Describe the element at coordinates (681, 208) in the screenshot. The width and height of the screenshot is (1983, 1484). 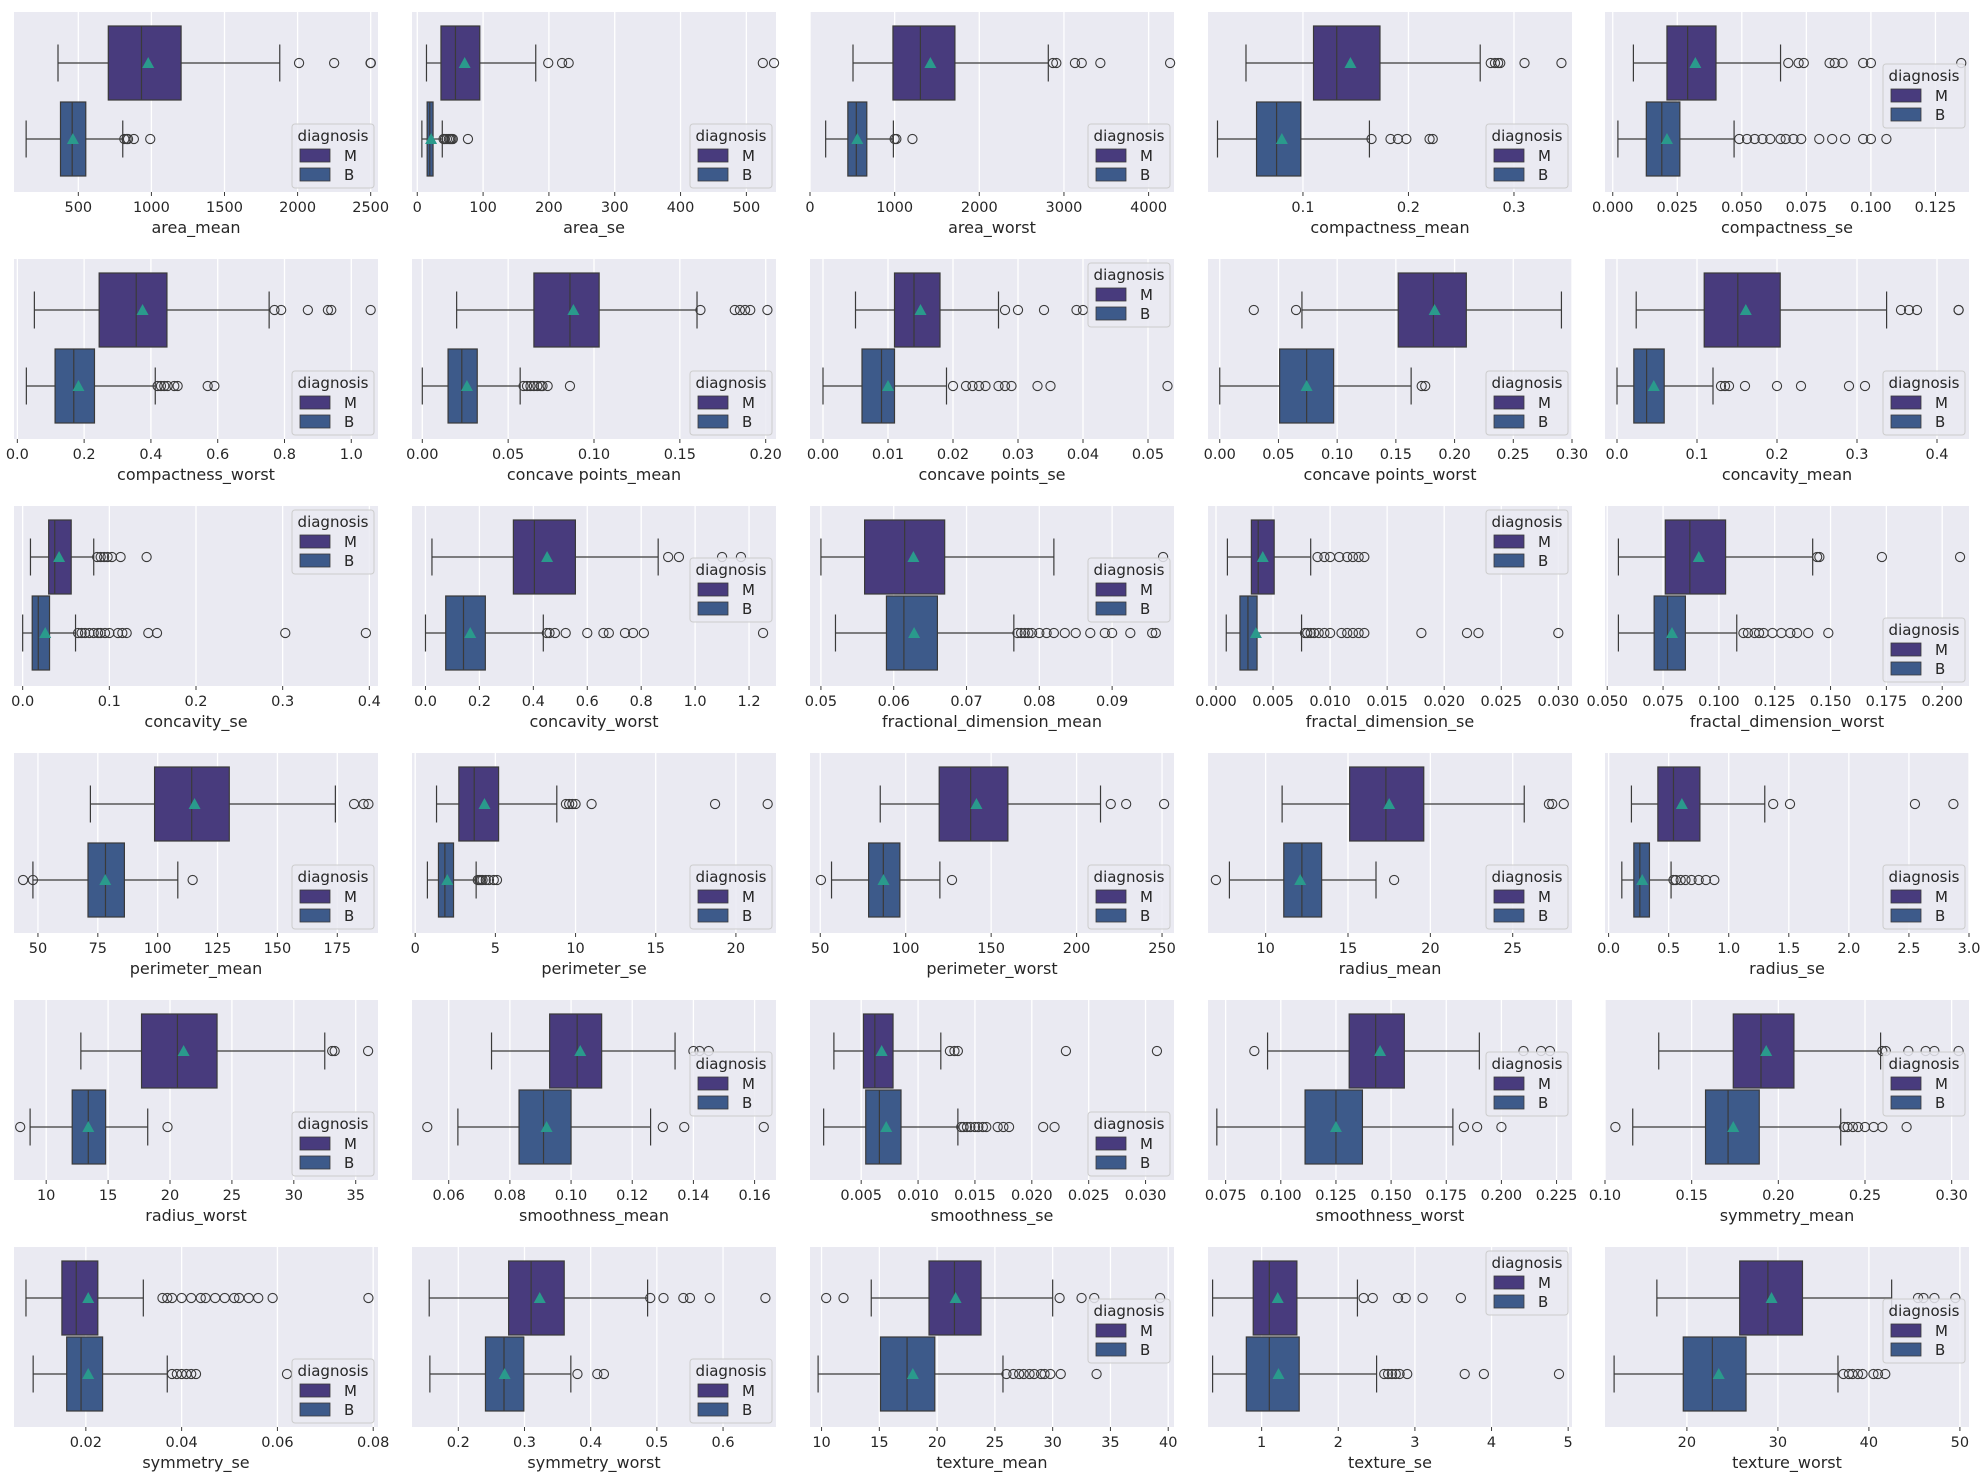
I see `tick-label: 400` at that location.